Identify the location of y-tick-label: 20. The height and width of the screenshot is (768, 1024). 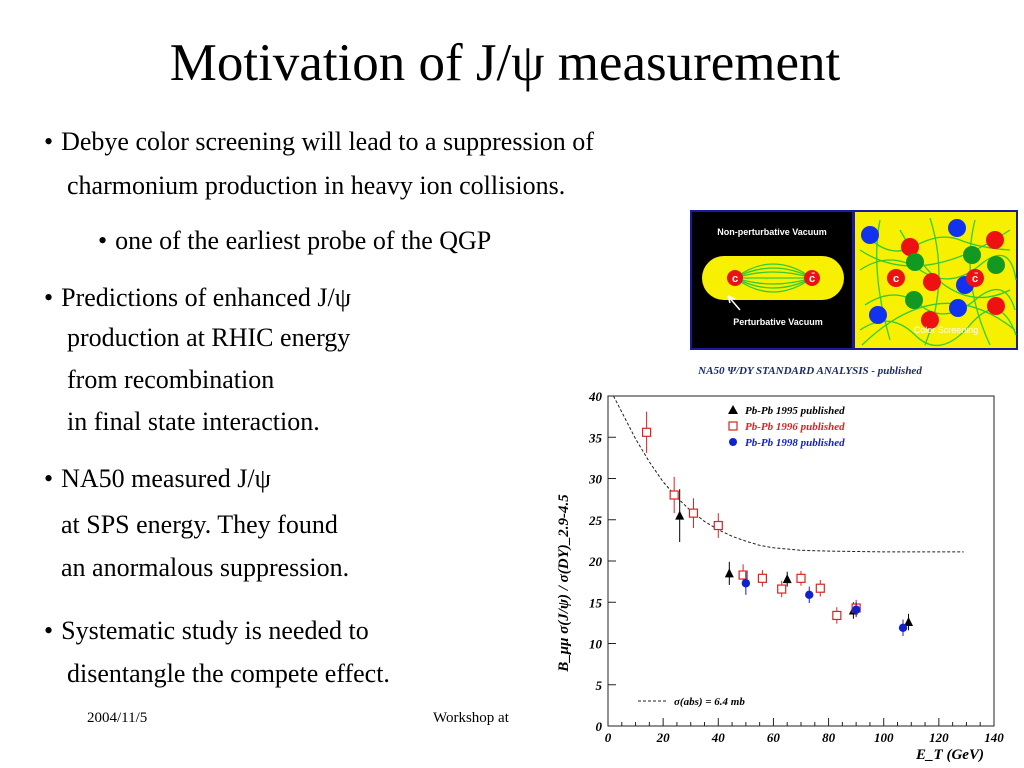
(595, 561).